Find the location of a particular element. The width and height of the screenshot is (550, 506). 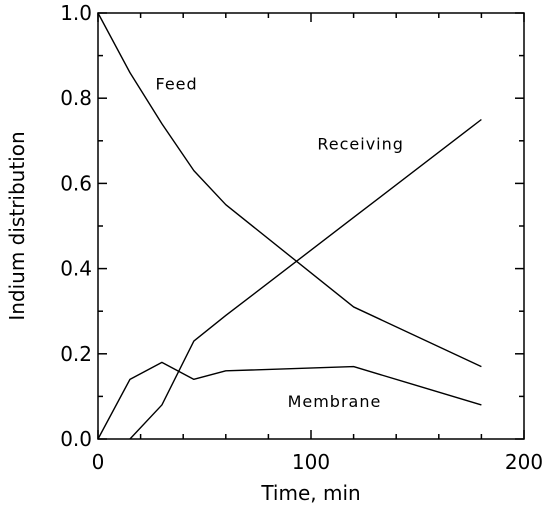

y-tick-label: 1.0 is located at coordinates (76, 13).